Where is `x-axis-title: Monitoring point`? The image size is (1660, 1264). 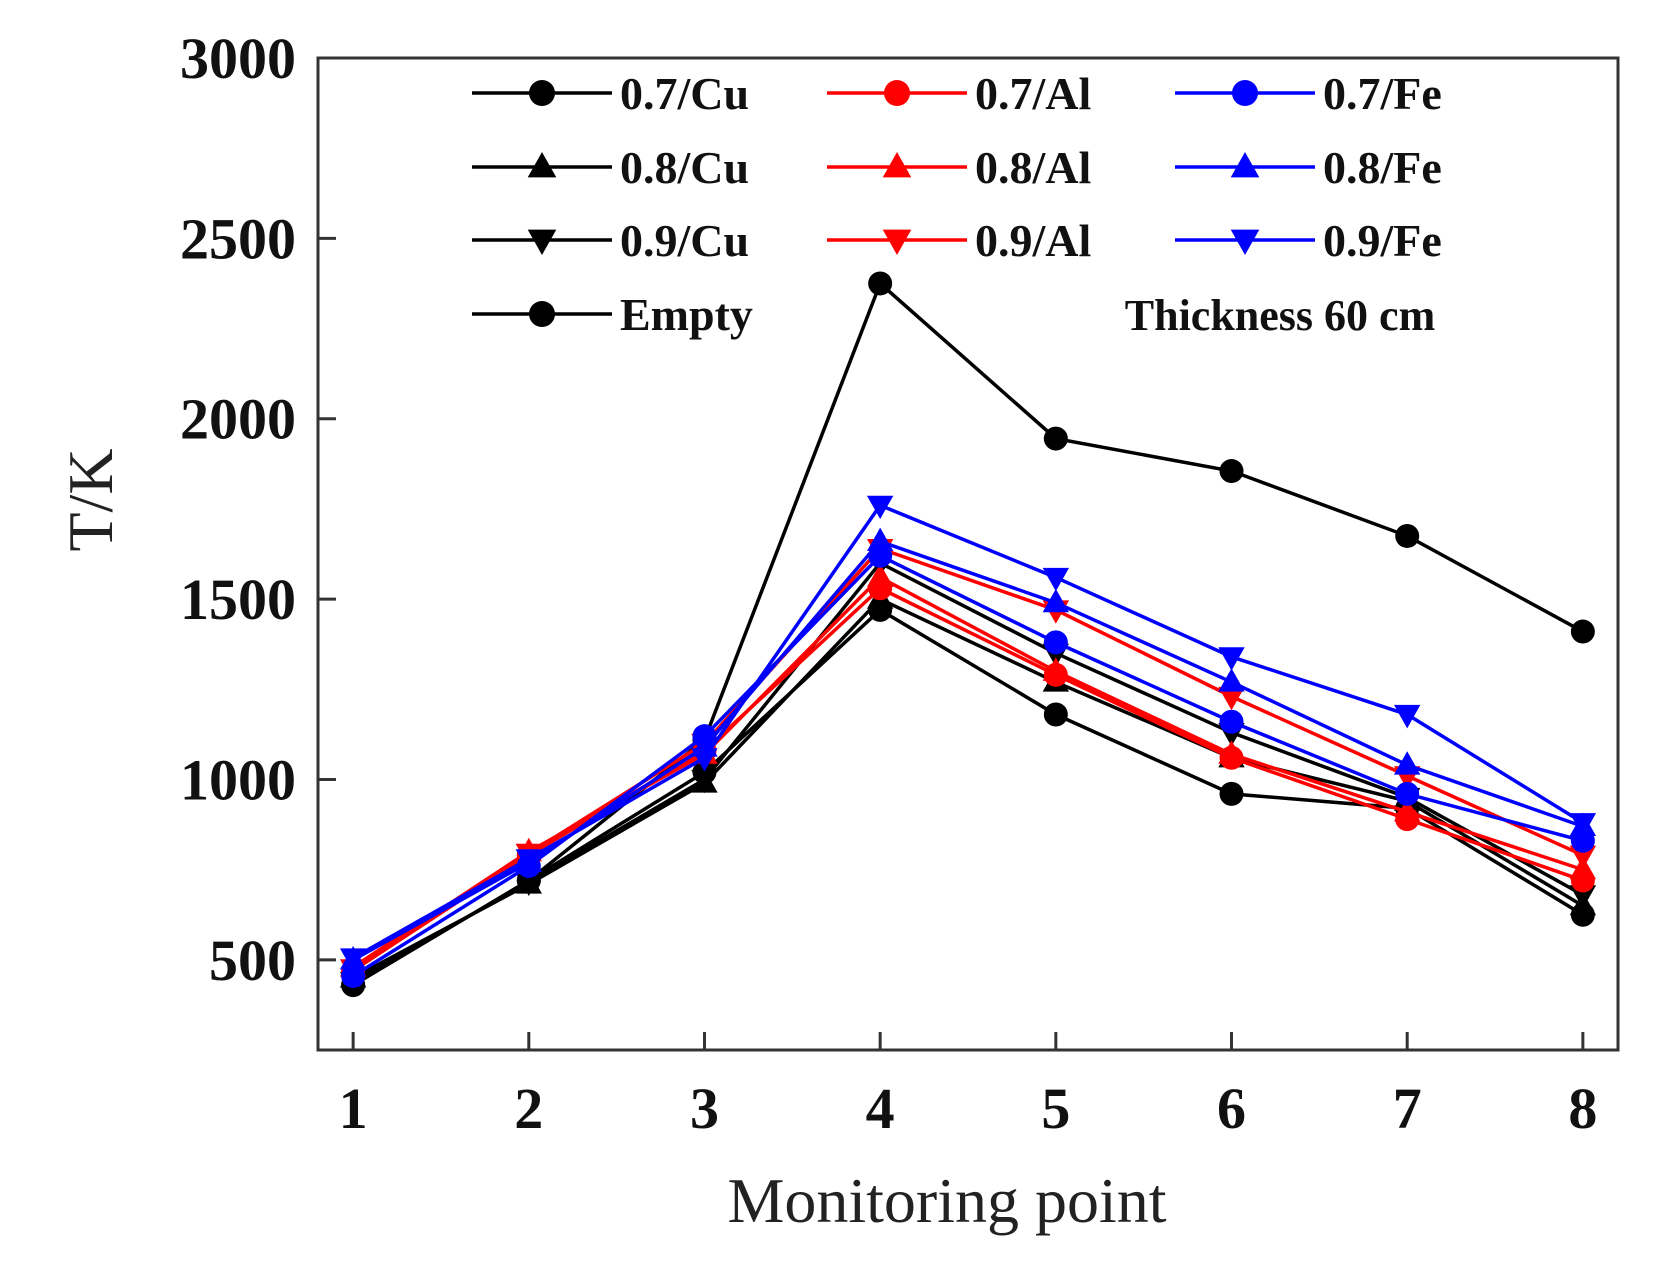
x-axis-title: Monitoring point is located at coordinates (946, 1200).